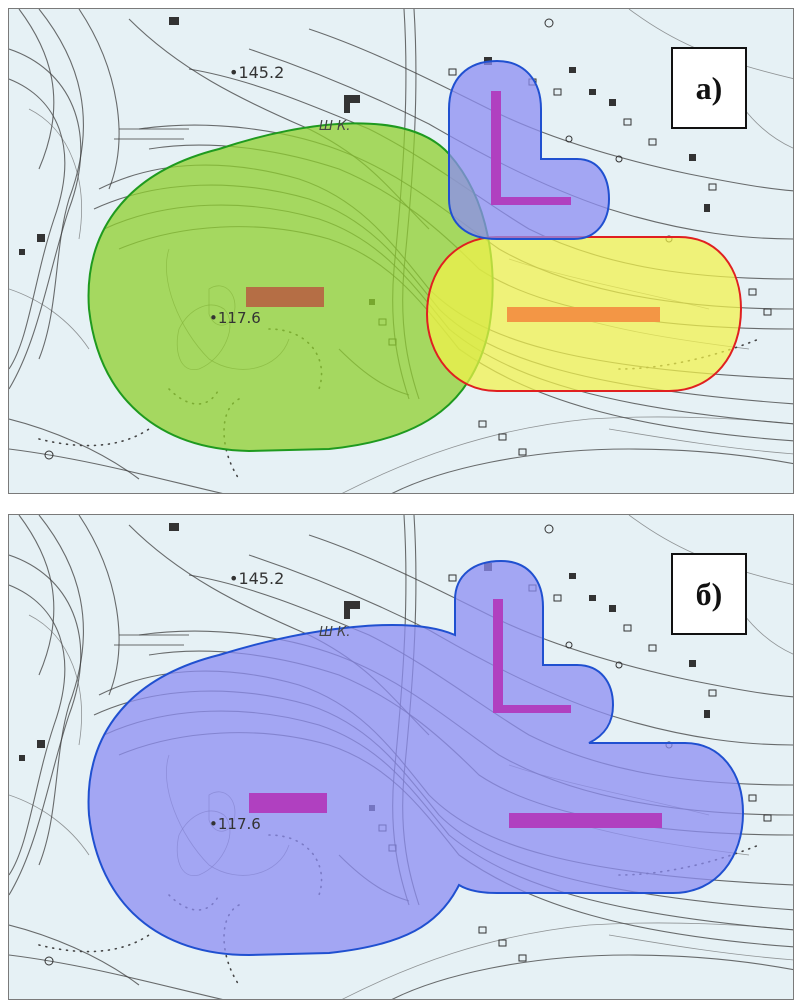 The height and width of the screenshot is (1003, 795). Describe the element at coordinates (583, 314) in the screenshot. I see `orange-source` at that location.